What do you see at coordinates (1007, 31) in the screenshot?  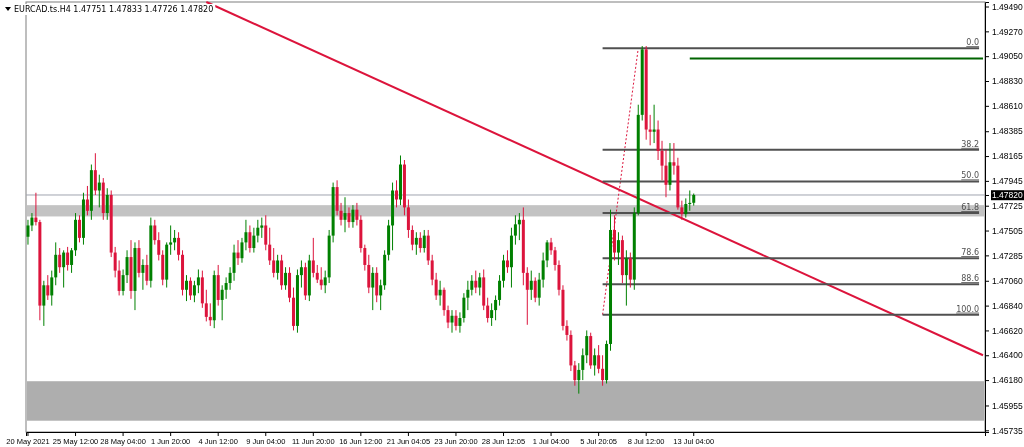 I see `y-tick-label: 1.49270` at bounding box center [1007, 31].